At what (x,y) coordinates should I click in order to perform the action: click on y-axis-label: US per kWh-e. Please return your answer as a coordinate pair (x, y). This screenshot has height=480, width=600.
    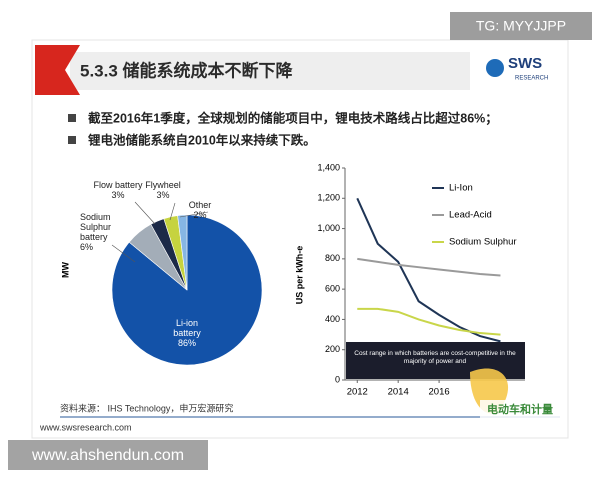
    Looking at the image, I should click on (299, 275).